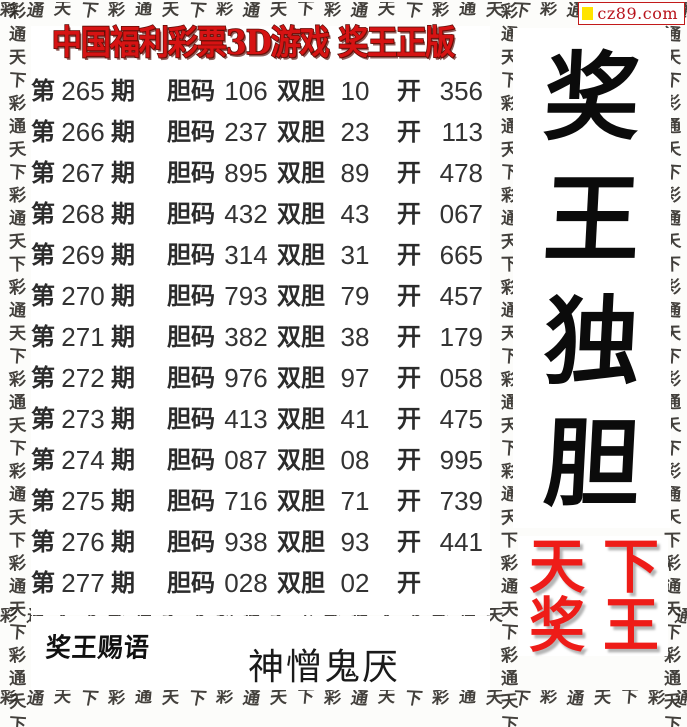 The image size is (687, 727). I want to click on danma-value: 413, so click(246, 418).